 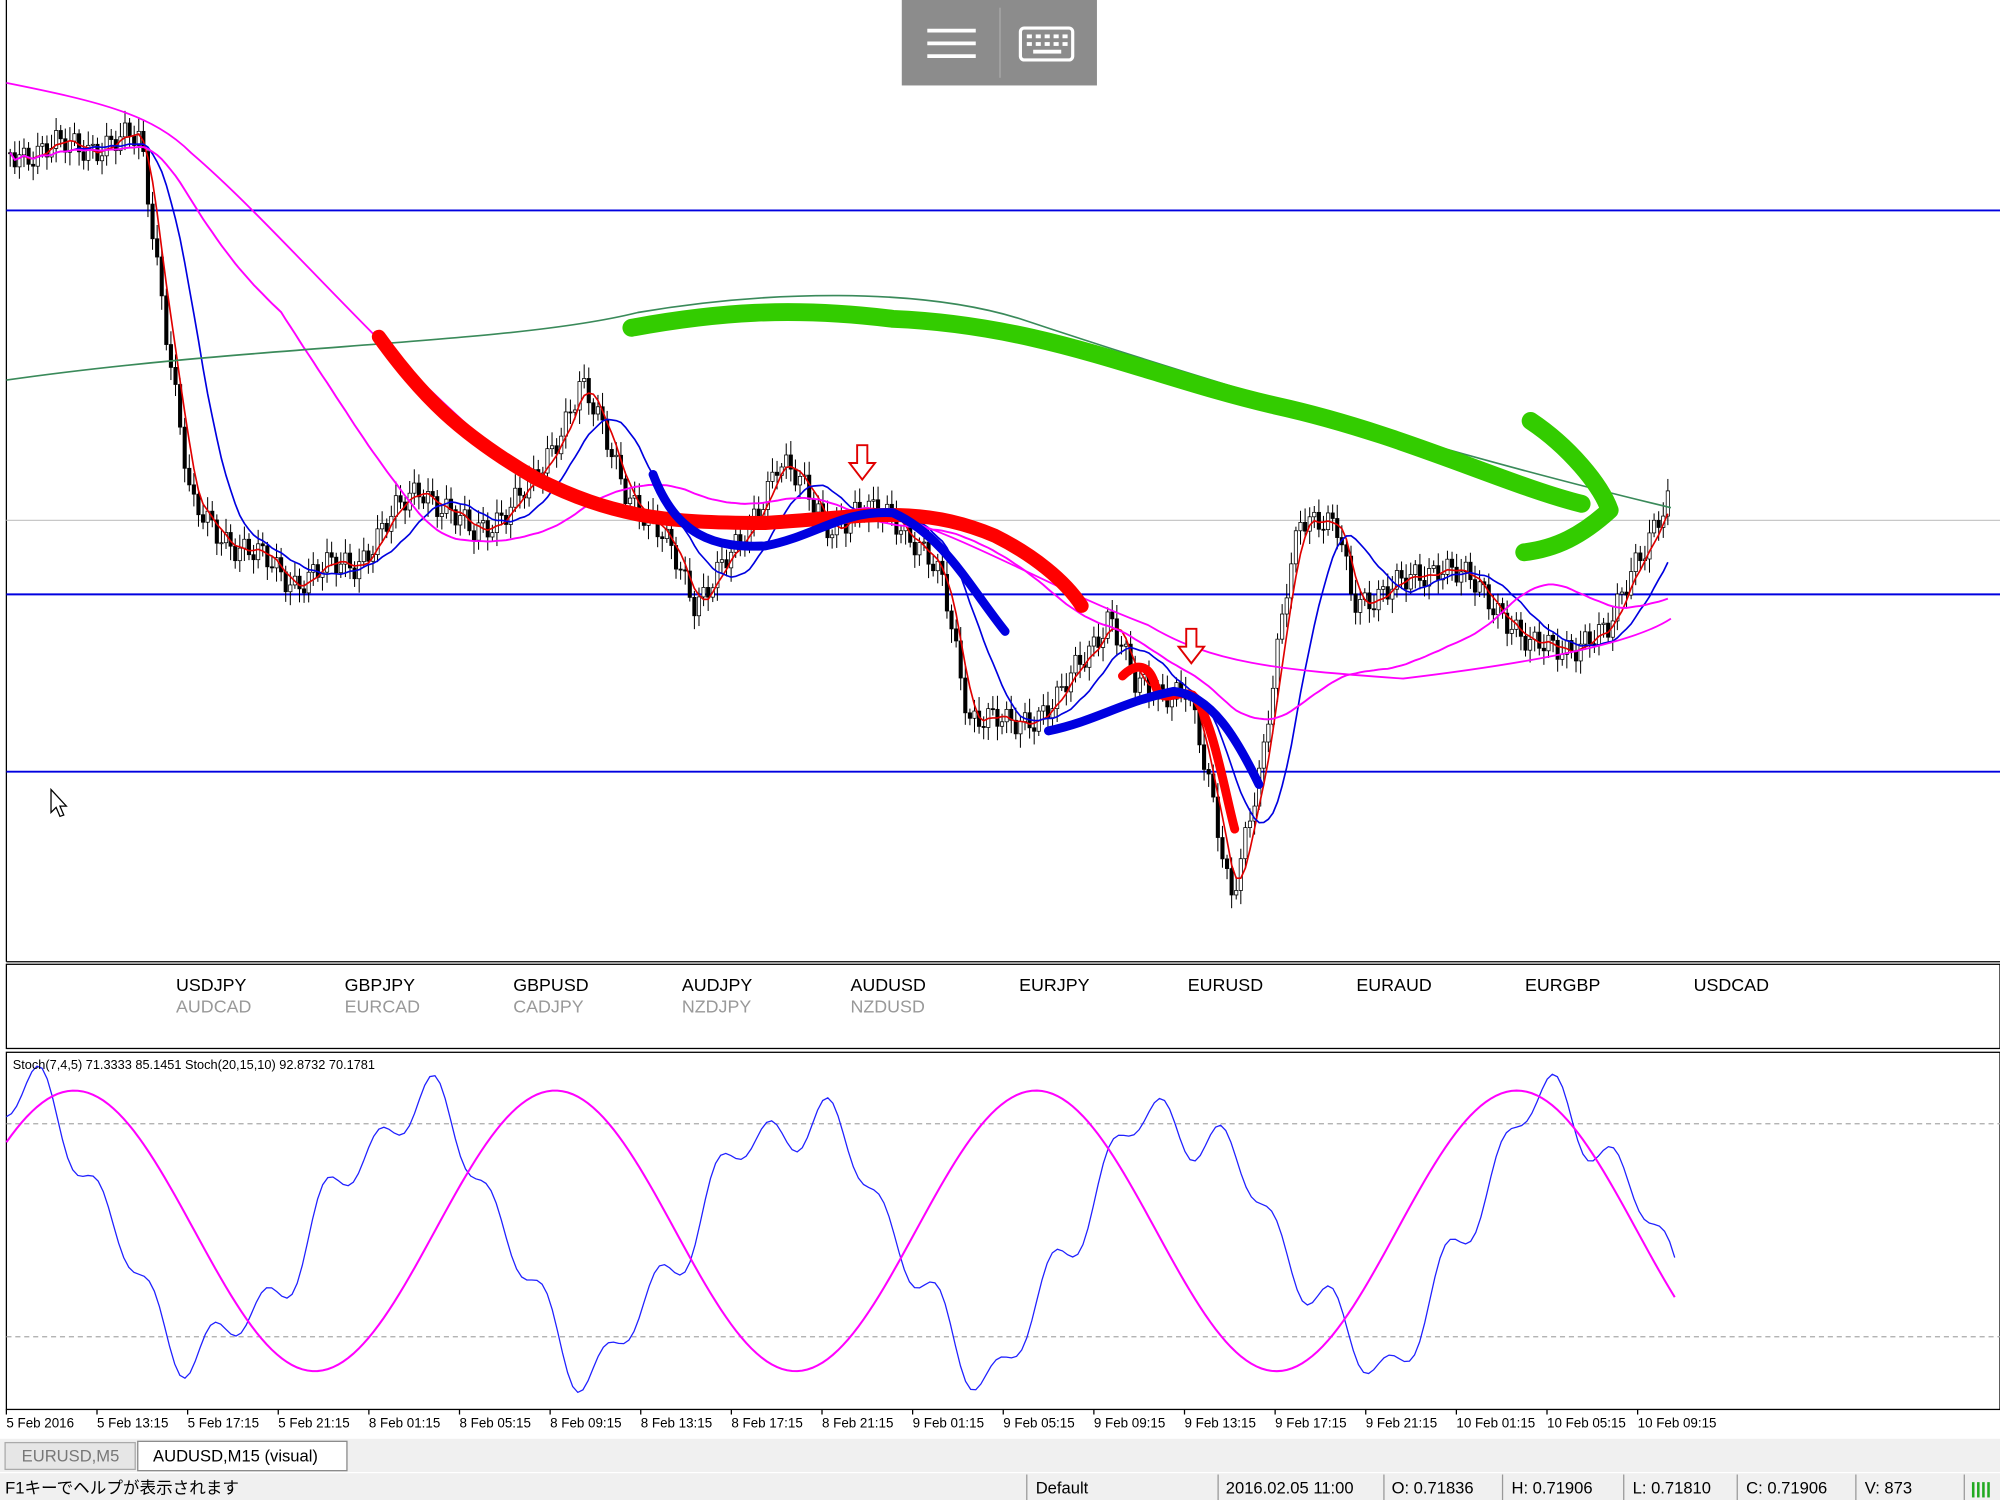 I want to click on keyboard-button, so click(x=1046, y=44).